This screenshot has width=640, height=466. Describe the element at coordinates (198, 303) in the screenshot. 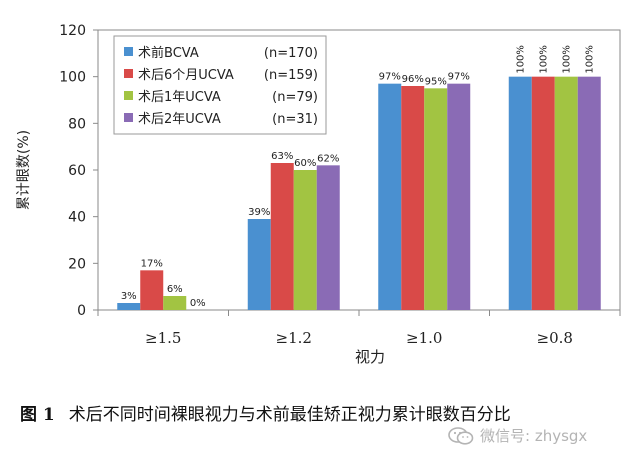

I see `data-label: 0%` at that location.